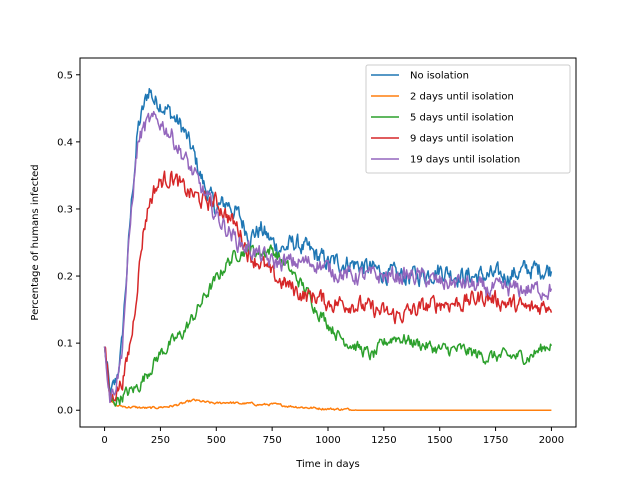  I want to click on x-tick-label: 500, so click(216, 440).